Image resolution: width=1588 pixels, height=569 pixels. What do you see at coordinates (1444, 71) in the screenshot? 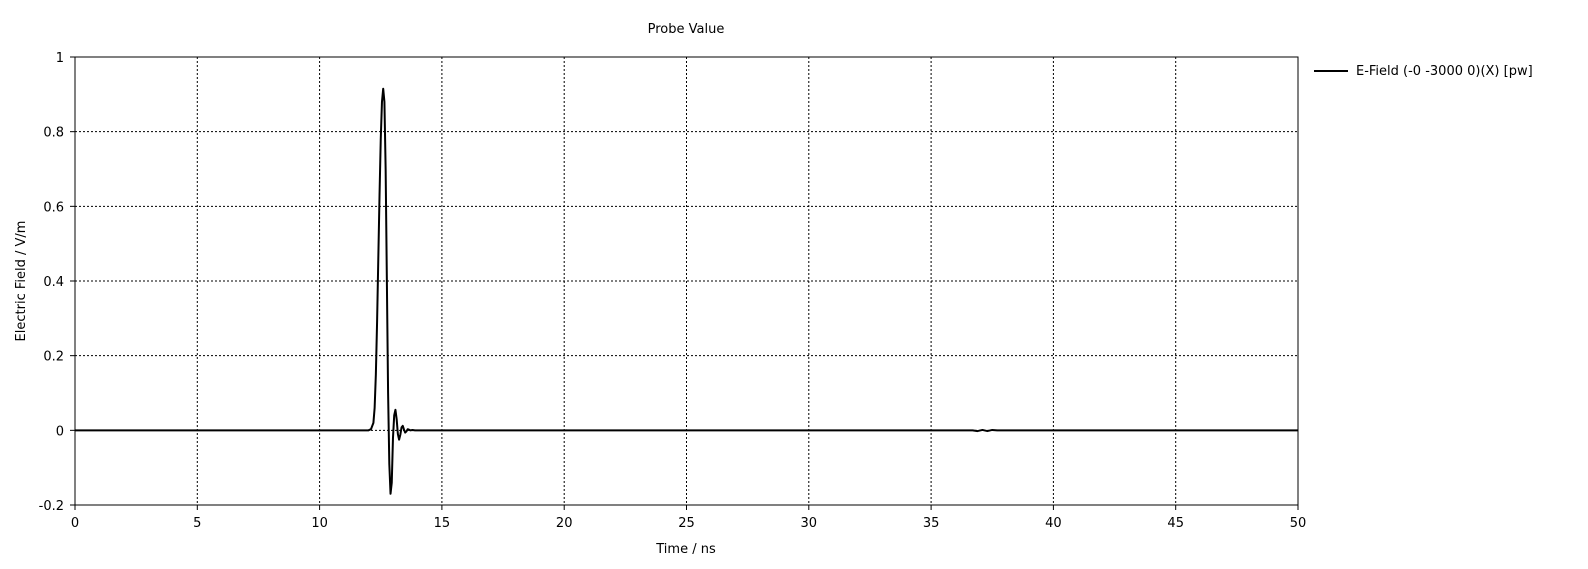
I see `legend-label: E-Field (-0 -3000 0)(X) [pw]` at bounding box center [1444, 71].